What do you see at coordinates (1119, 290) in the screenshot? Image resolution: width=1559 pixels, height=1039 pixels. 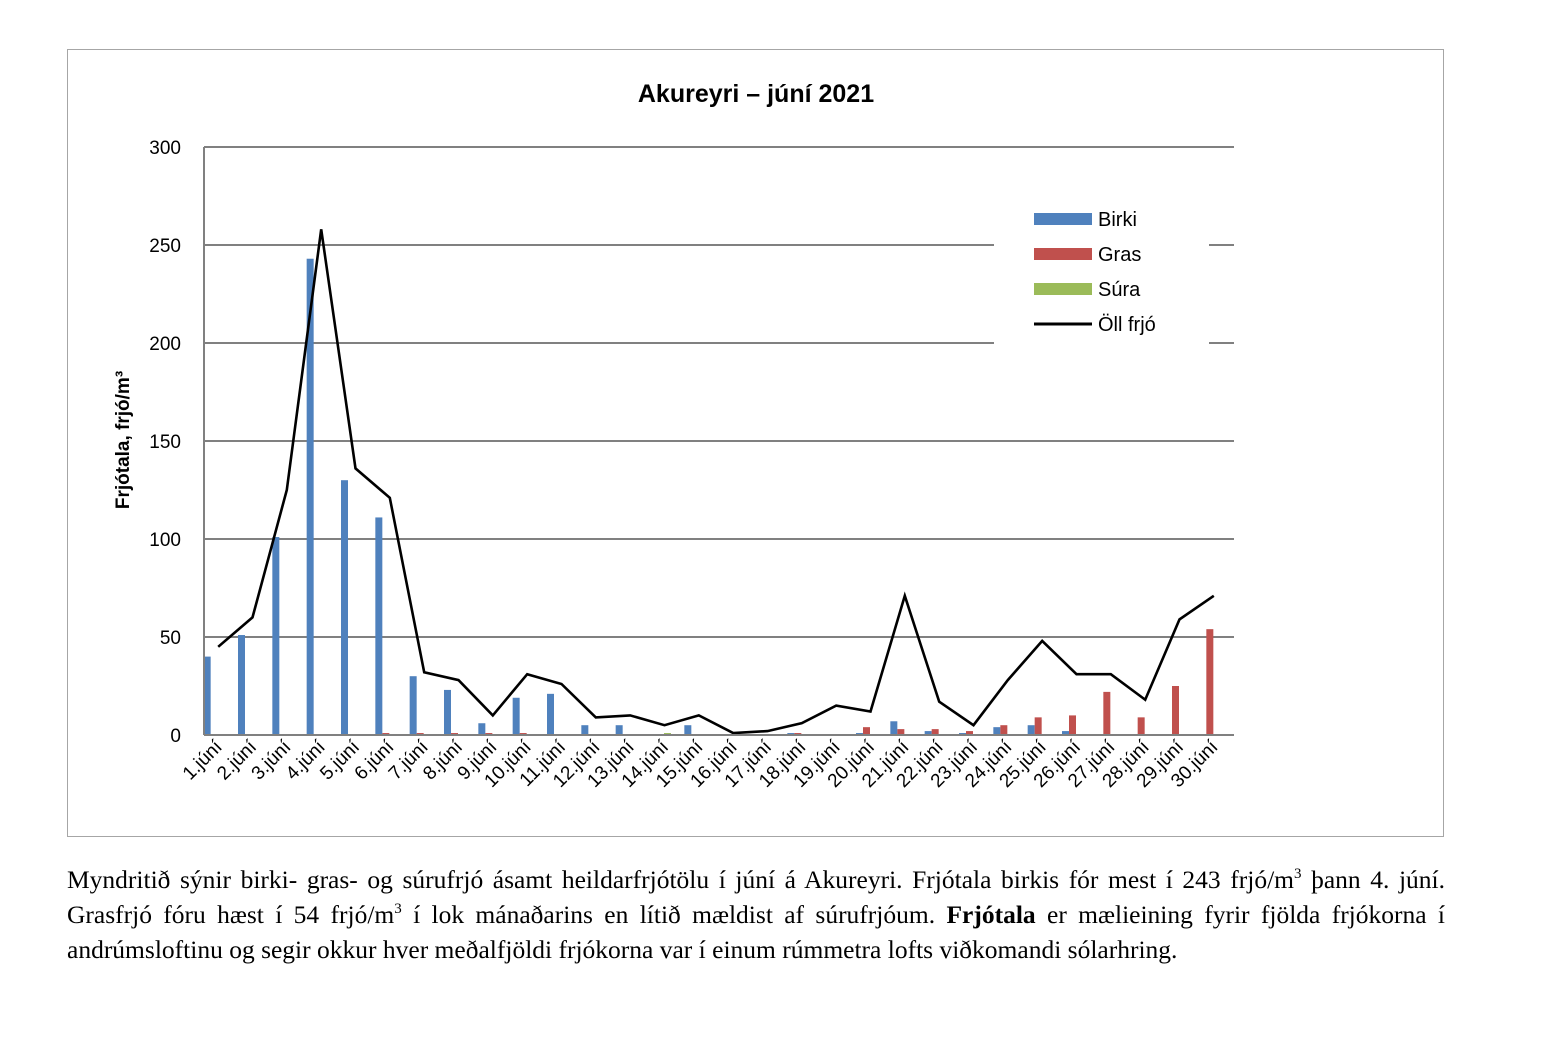 I see `legend-label: Súra` at bounding box center [1119, 290].